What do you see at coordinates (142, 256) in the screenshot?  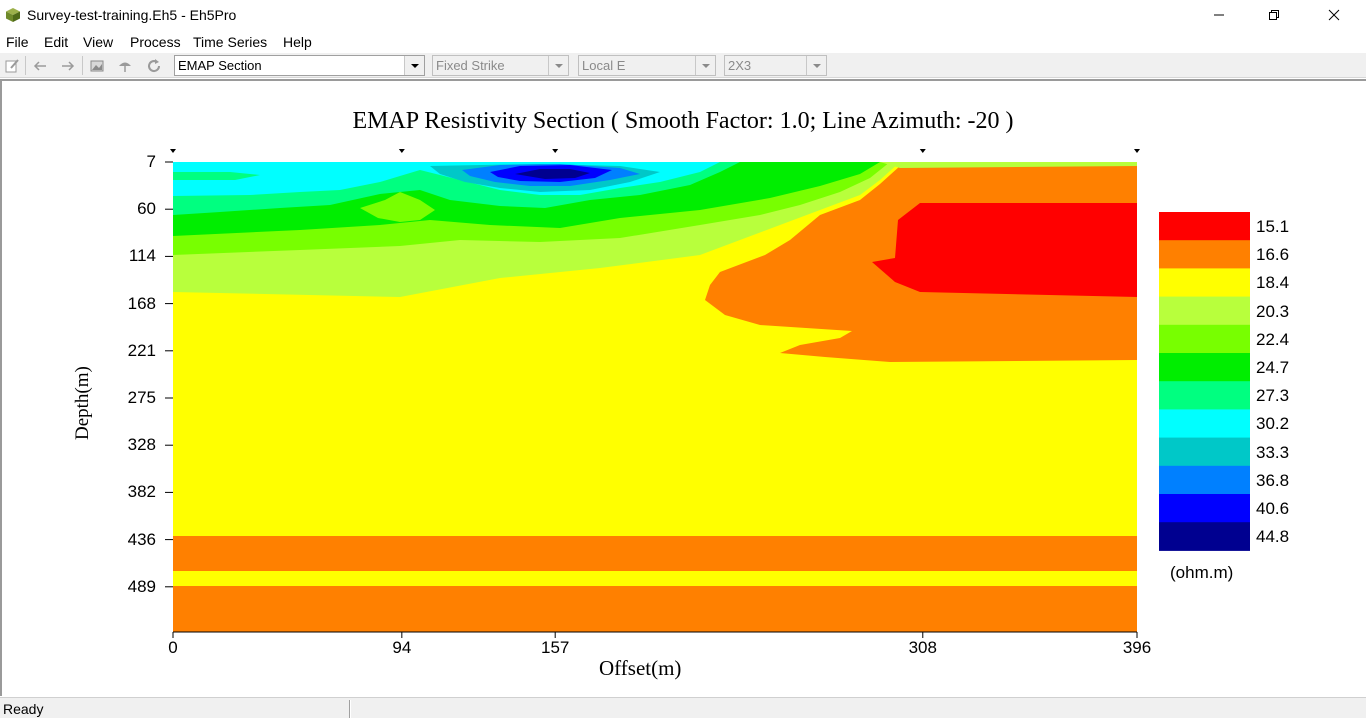 I see `y-tick-label: 114` at bounding box center [142, 256].